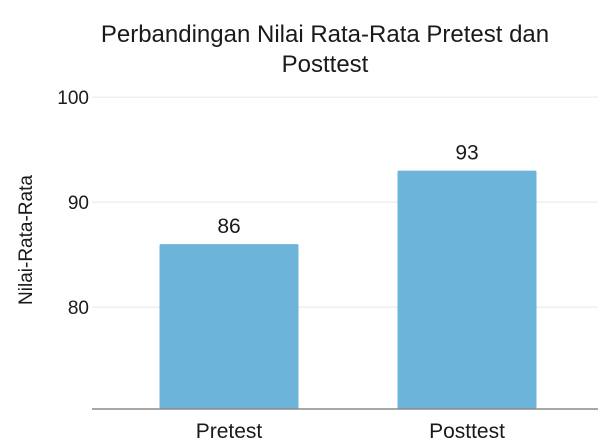 The width and height of the screenshot is (598, 446). What do you see at coordinates (347, 190) in the screenshot?
I see `data-labels: 86 93` at bounding box center [347, 190].